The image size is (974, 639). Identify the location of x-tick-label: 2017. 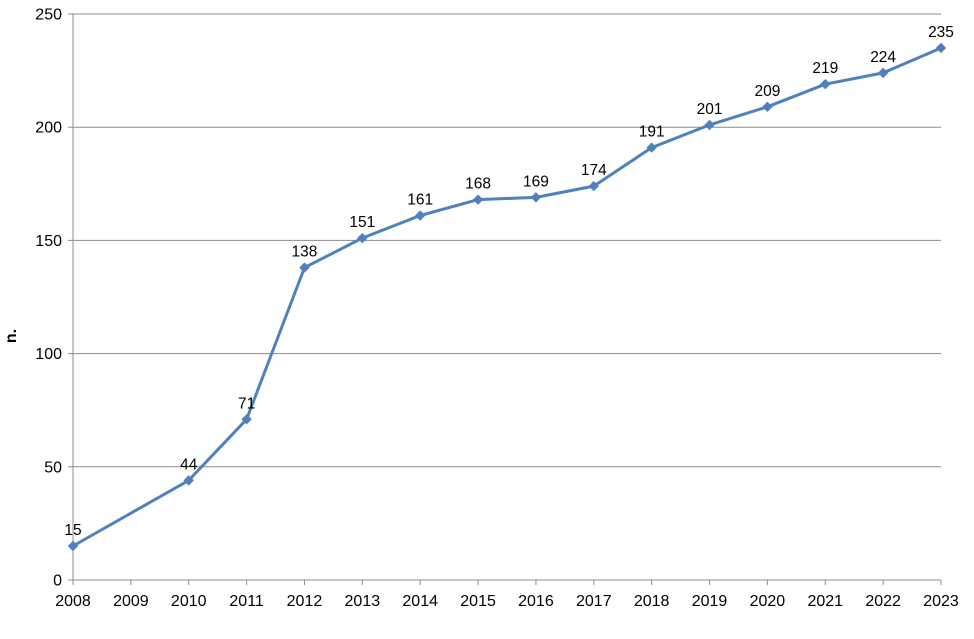
(594, 601).